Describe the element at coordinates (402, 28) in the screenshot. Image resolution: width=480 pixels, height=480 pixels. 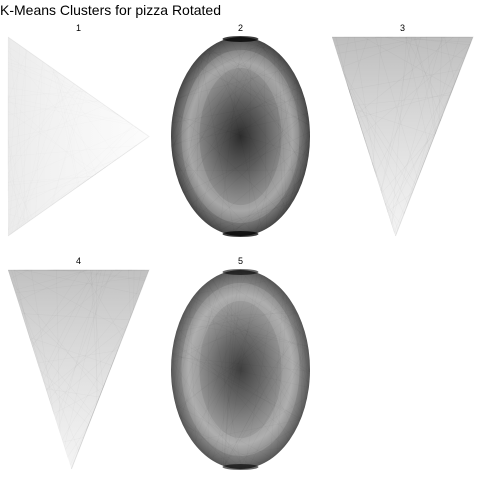
I see `panel-label: 3` at that location.